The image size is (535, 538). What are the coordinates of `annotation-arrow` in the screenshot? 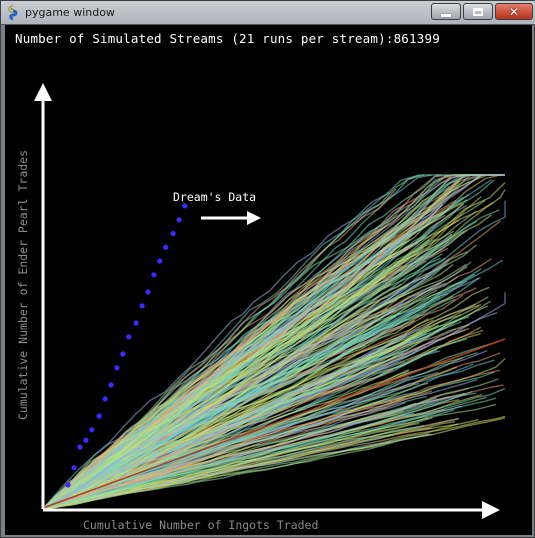 It's located at (231, 218).